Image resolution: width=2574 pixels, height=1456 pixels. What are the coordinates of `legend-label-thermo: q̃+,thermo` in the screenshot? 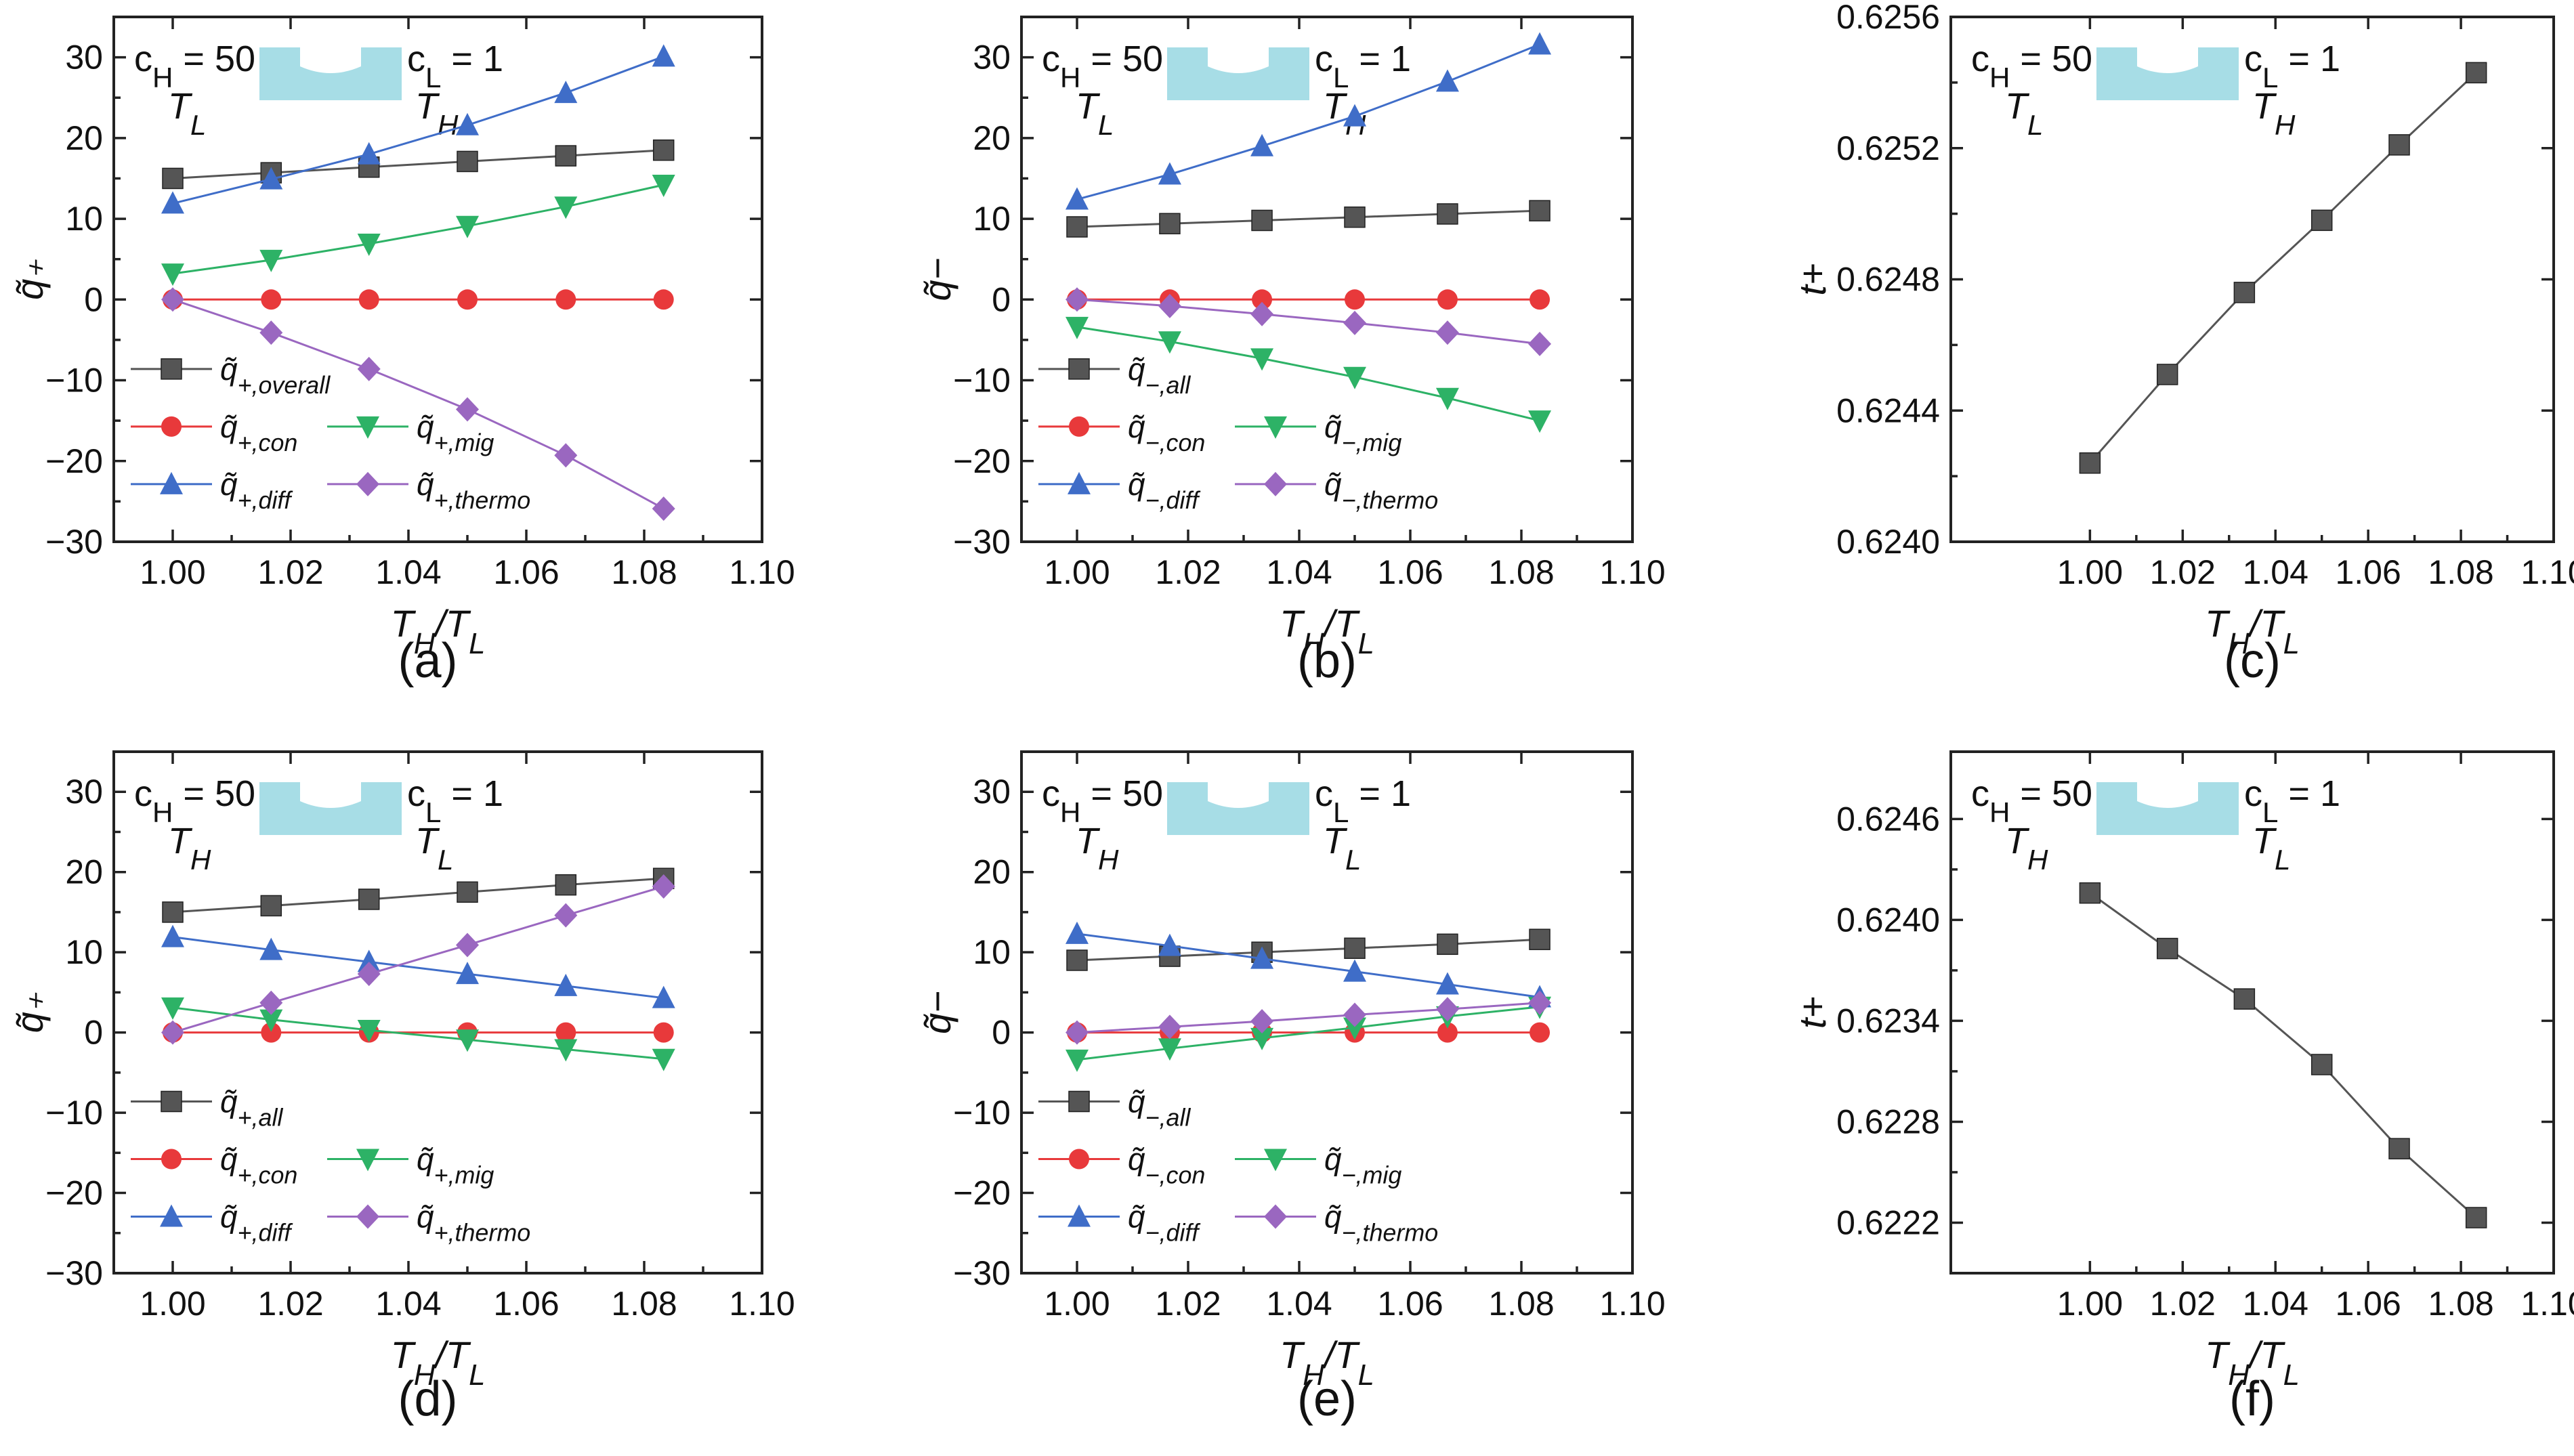 It's located at (474, 490).